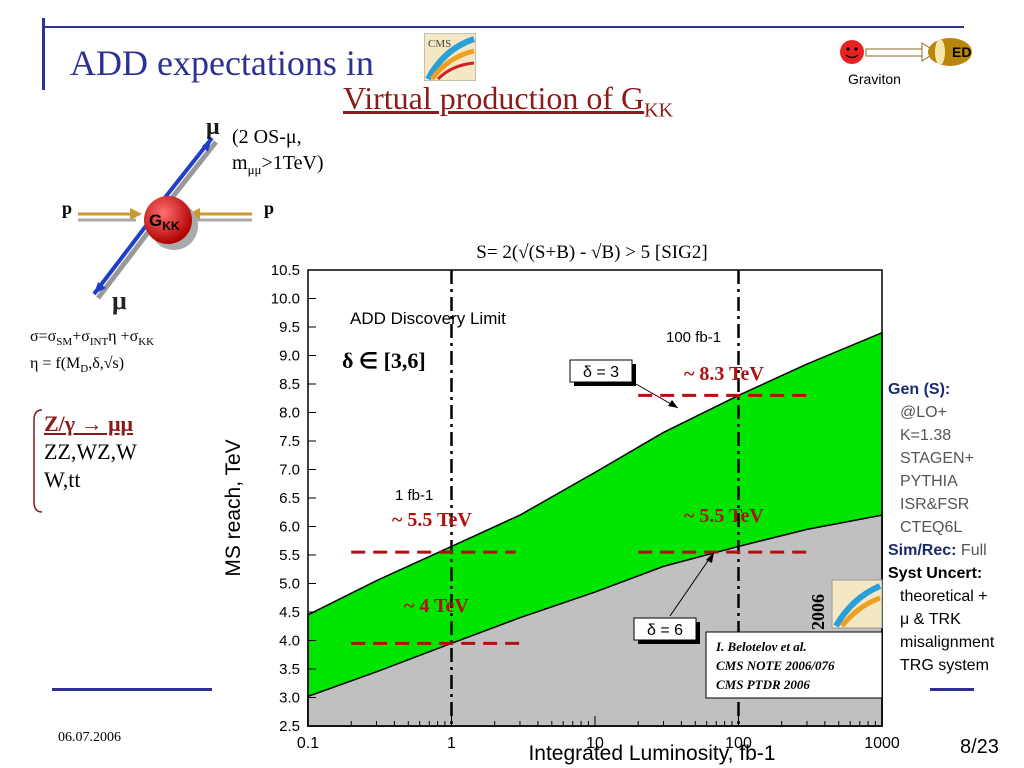 This screenshot has width=1024, height=768. I want to click on svg-text: CMS, so click(439, 44).